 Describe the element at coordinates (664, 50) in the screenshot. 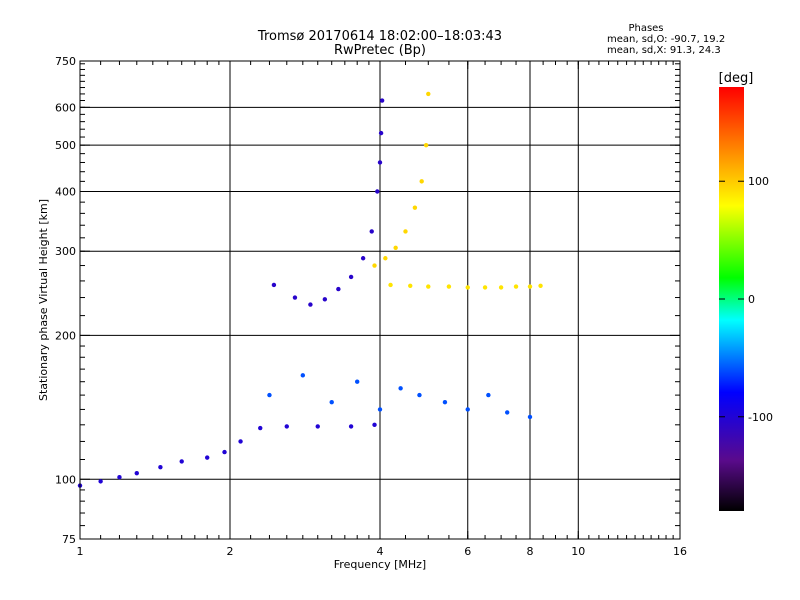

I see `phase-stats-x: mean, sd,X: 91.3, 24.3` at that location.